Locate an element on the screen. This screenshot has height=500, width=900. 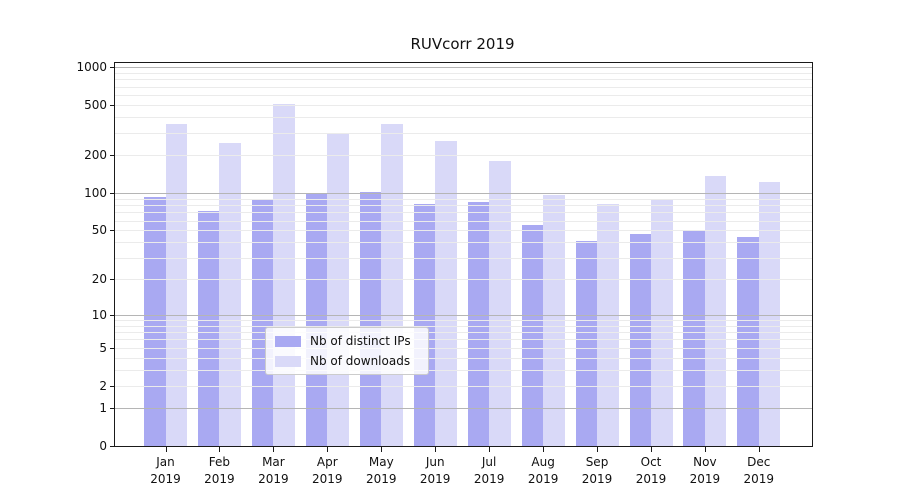
bar-nov-downloads is located at coordinates (715, 310).